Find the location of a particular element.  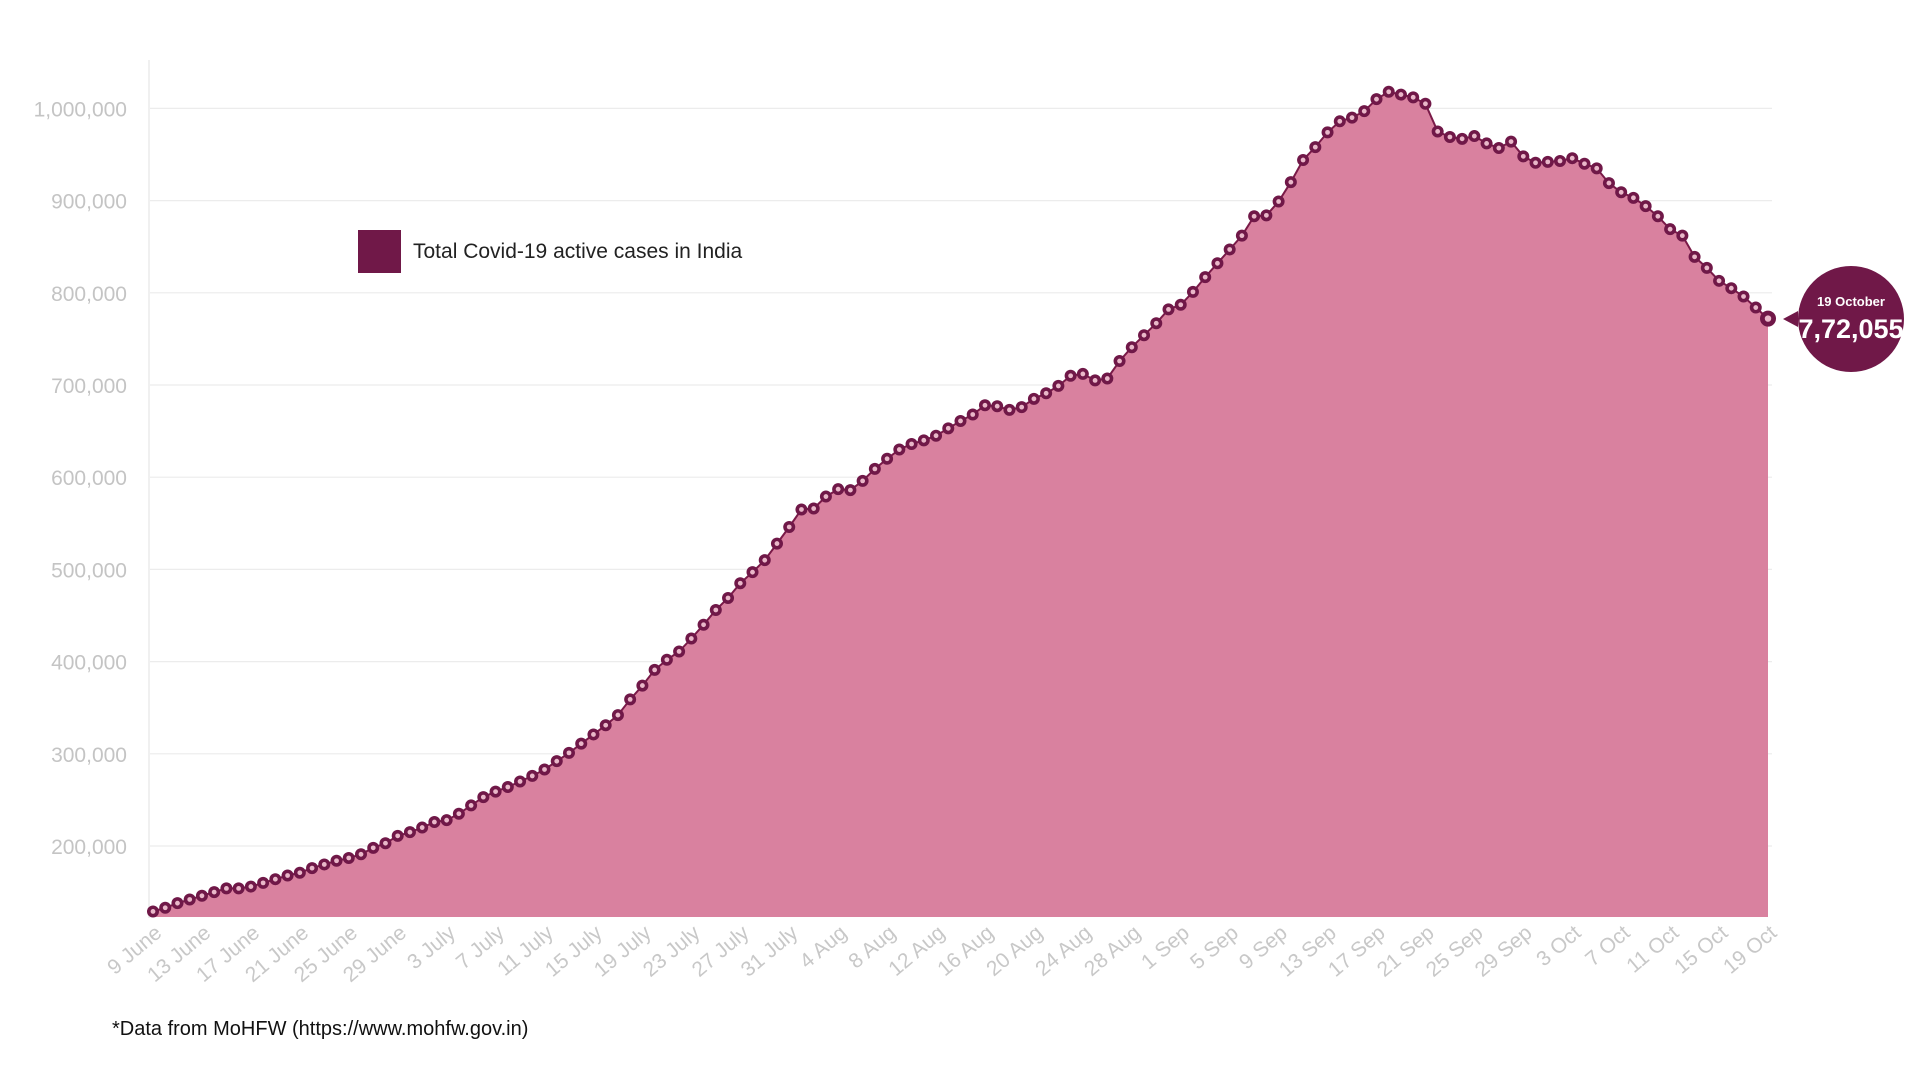

x-tick-label: 15 Oct is located at coordinates (1701, 949).